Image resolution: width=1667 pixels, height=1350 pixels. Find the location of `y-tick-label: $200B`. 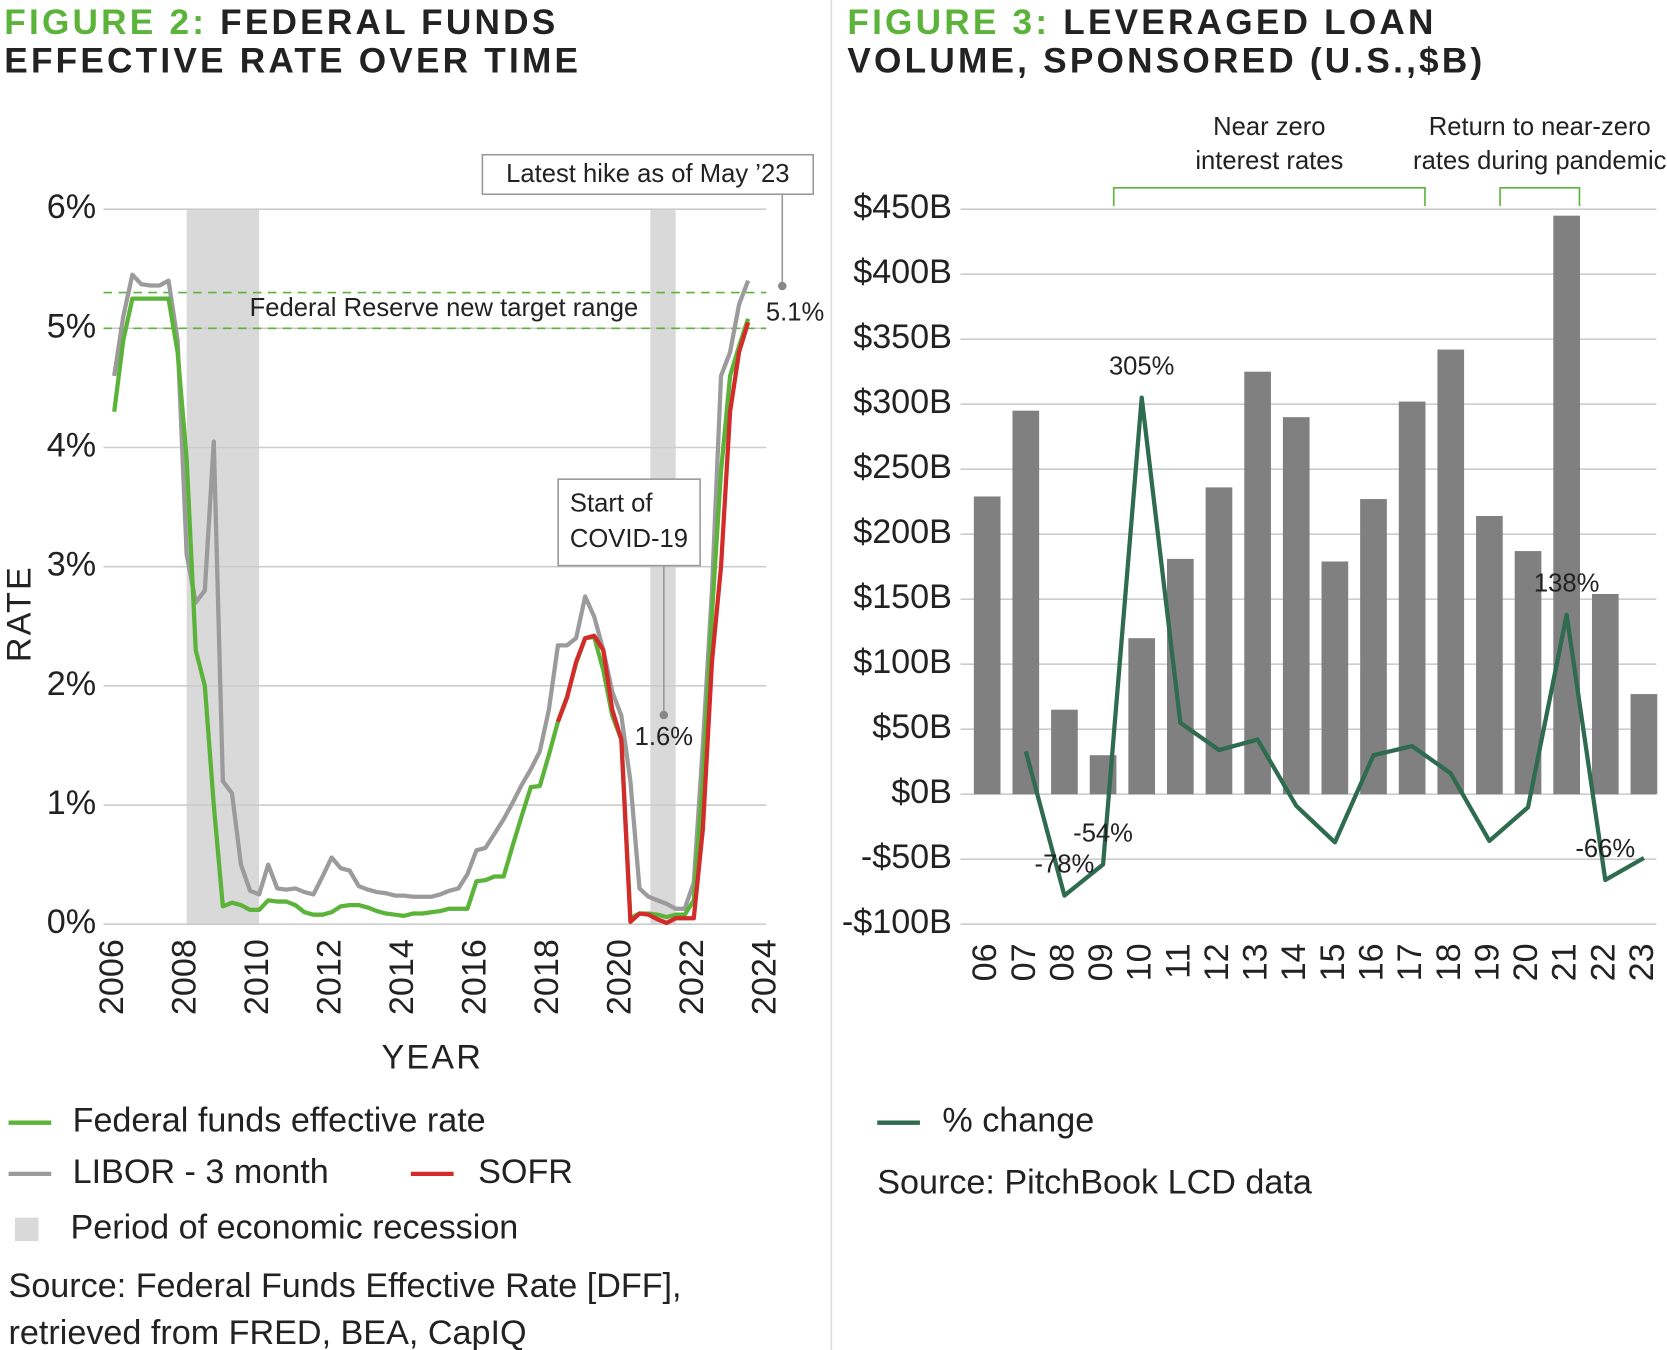

y-tick-label: $200B is located at coordinates (902, 532).